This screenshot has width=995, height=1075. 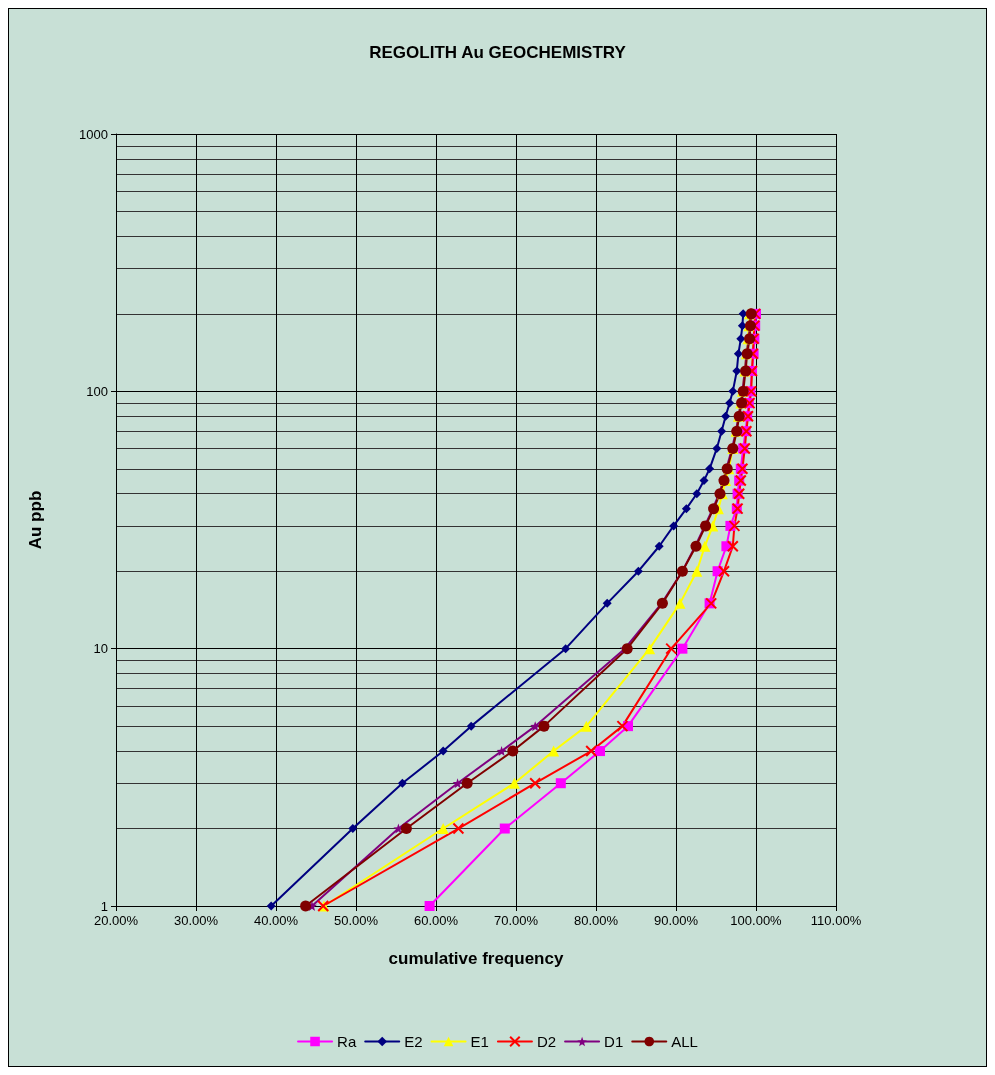 What do you see at coordinates (836, 920) in the screenshot?
I see `x-tick-label: 110.00%` at bounding box center [836, 920].